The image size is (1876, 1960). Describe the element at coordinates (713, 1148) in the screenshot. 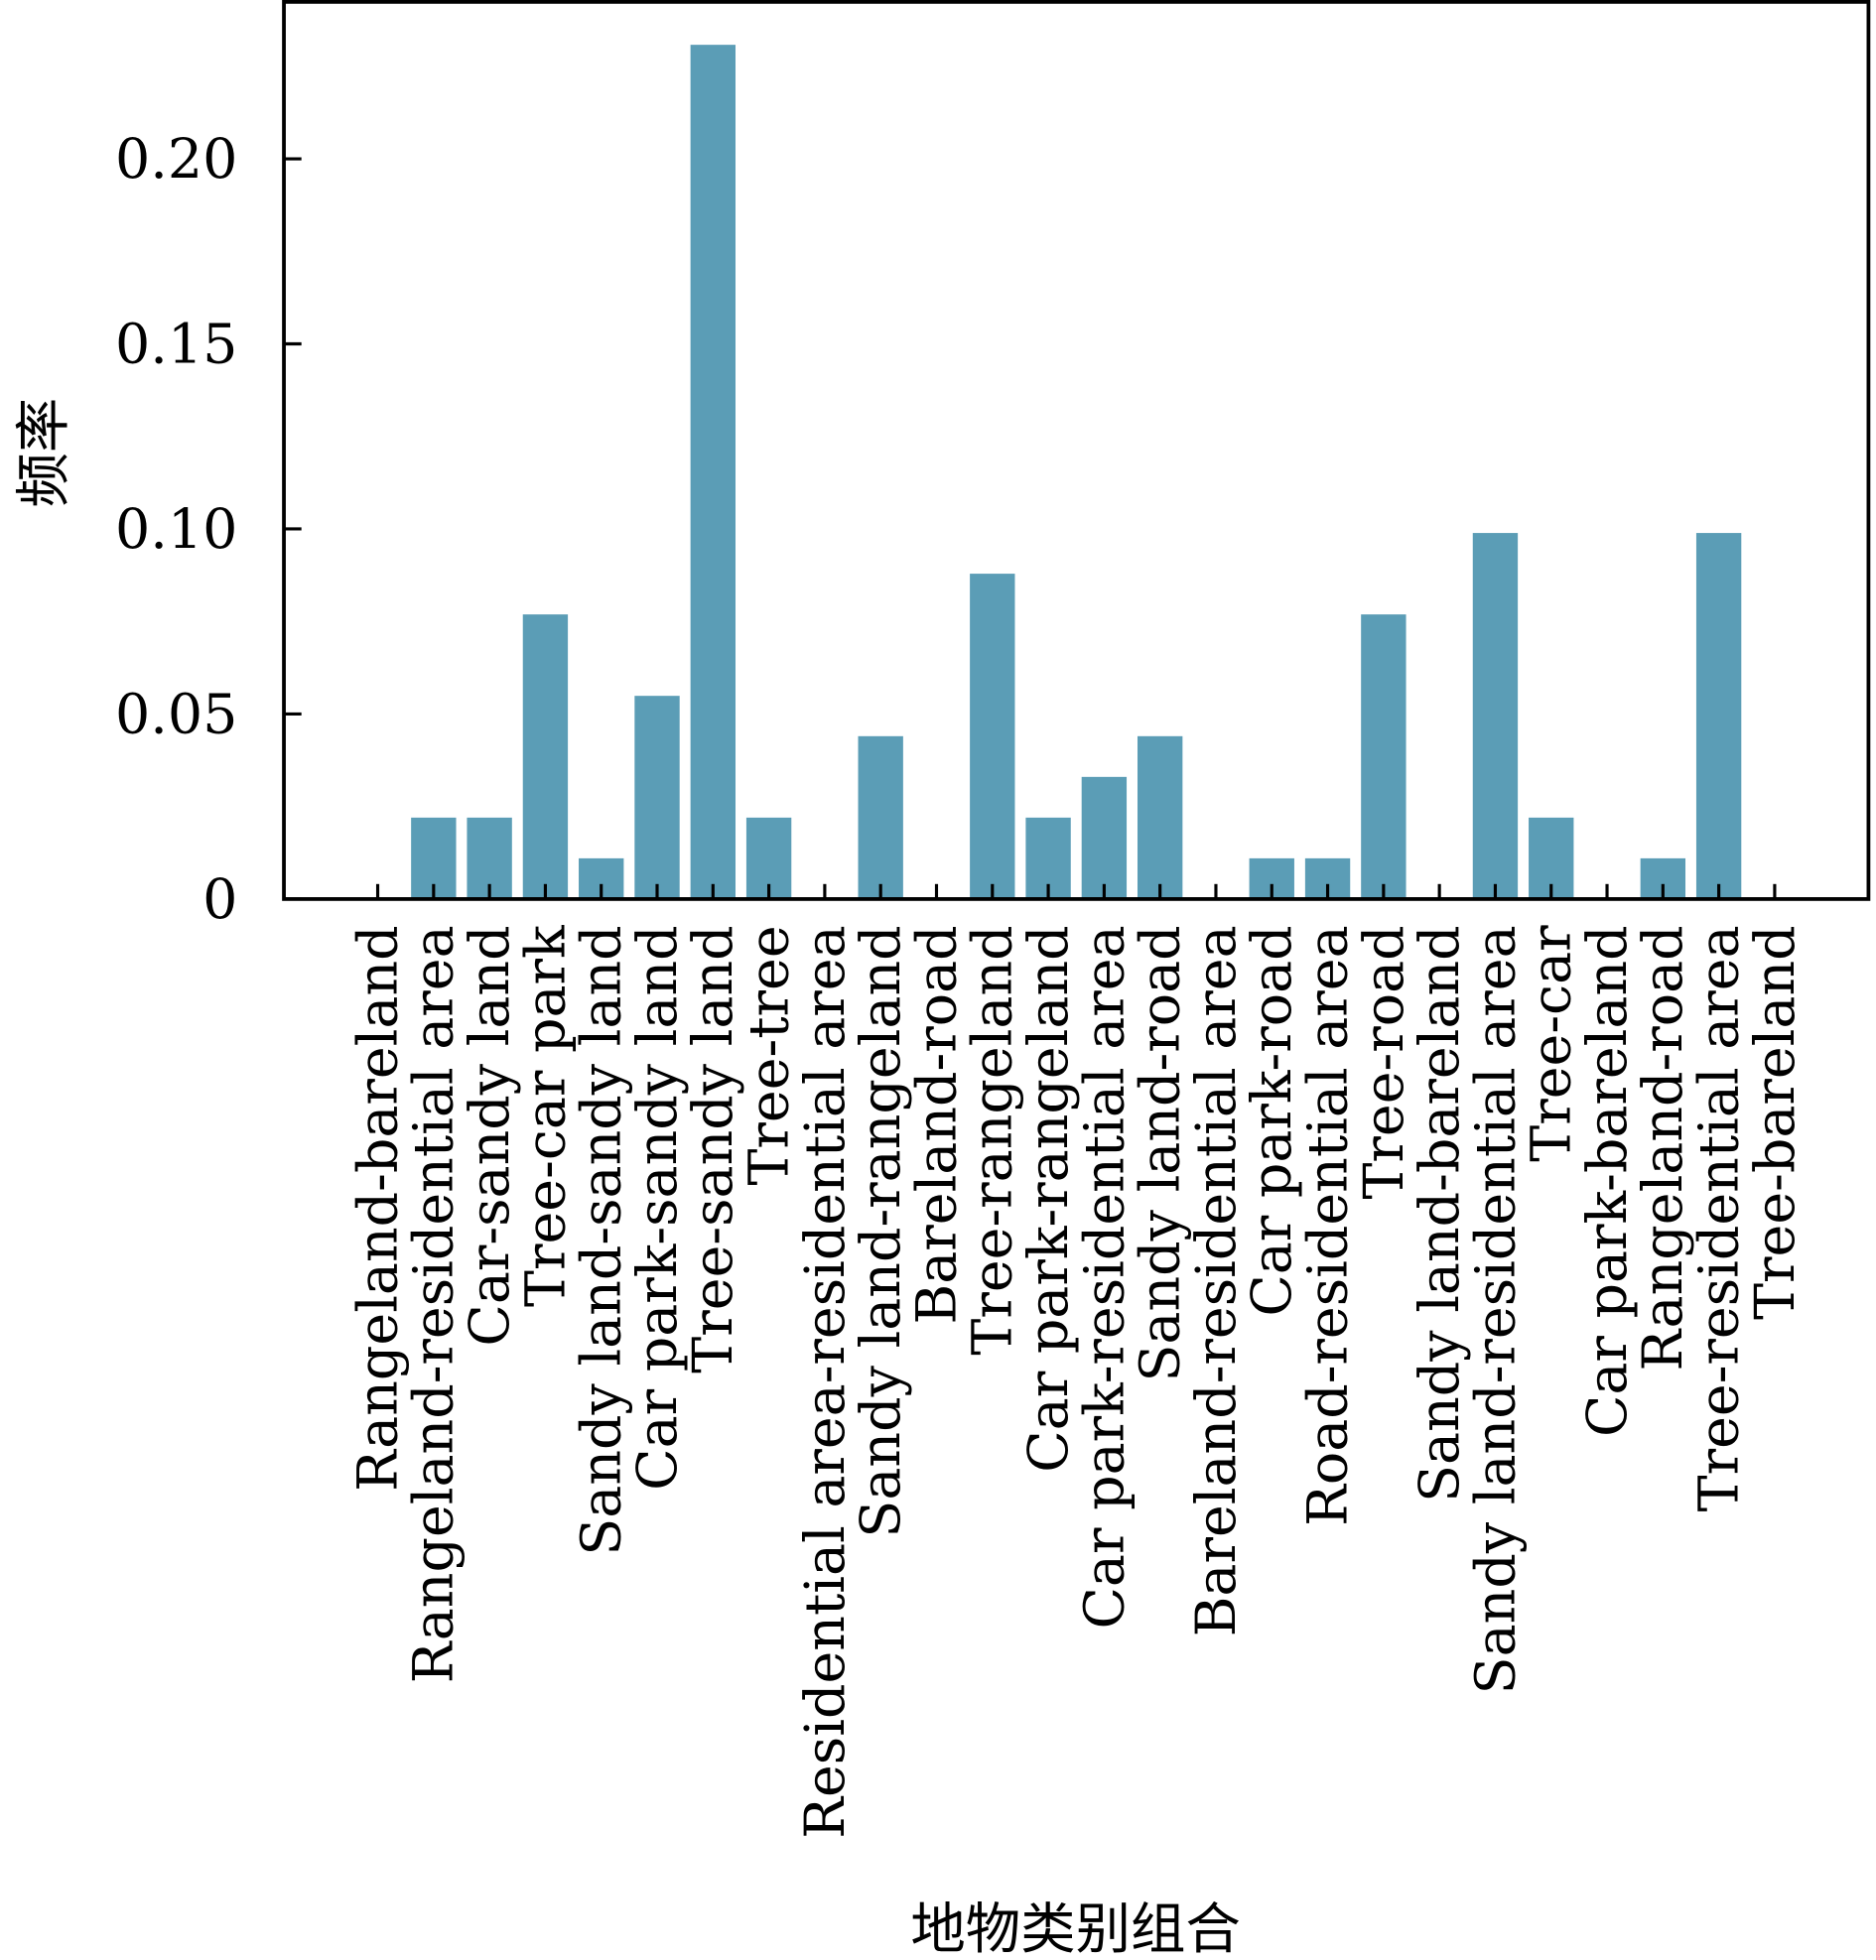

I see `x-tick-label: Tree-sandy land` at that location.